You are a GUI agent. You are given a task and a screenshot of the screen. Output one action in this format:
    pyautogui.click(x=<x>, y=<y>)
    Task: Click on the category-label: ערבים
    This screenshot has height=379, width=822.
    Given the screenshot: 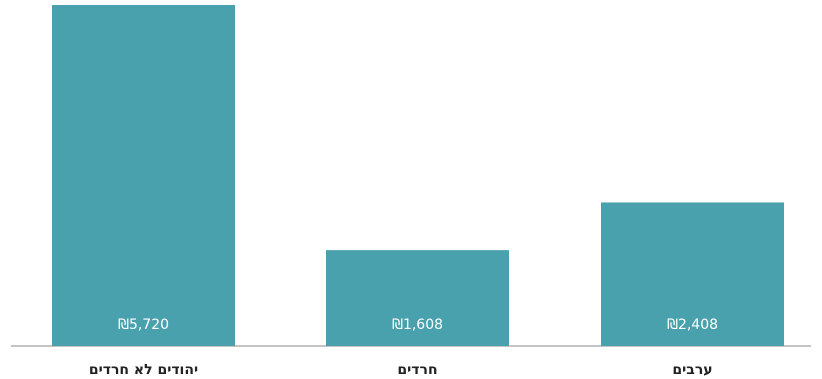 What is the action you would take?
    pyautogui.click(x=692, y=370)
    